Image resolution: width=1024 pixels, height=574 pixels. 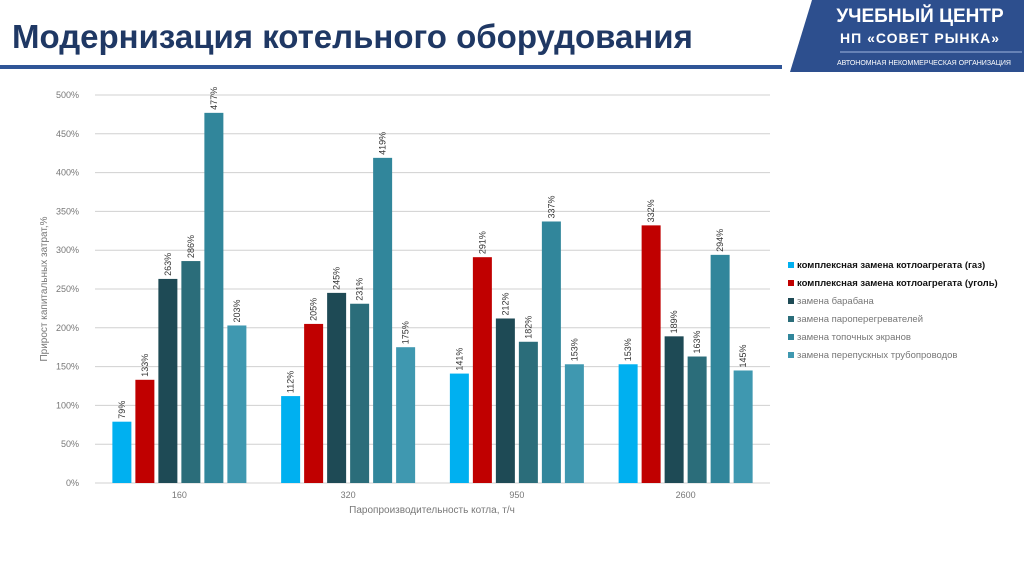 What do you see at coordinates (44, 288) in the screenshot?
I see `y-axis-label: Прирост капитальных затрат,%` at bounding box center [44, 288].